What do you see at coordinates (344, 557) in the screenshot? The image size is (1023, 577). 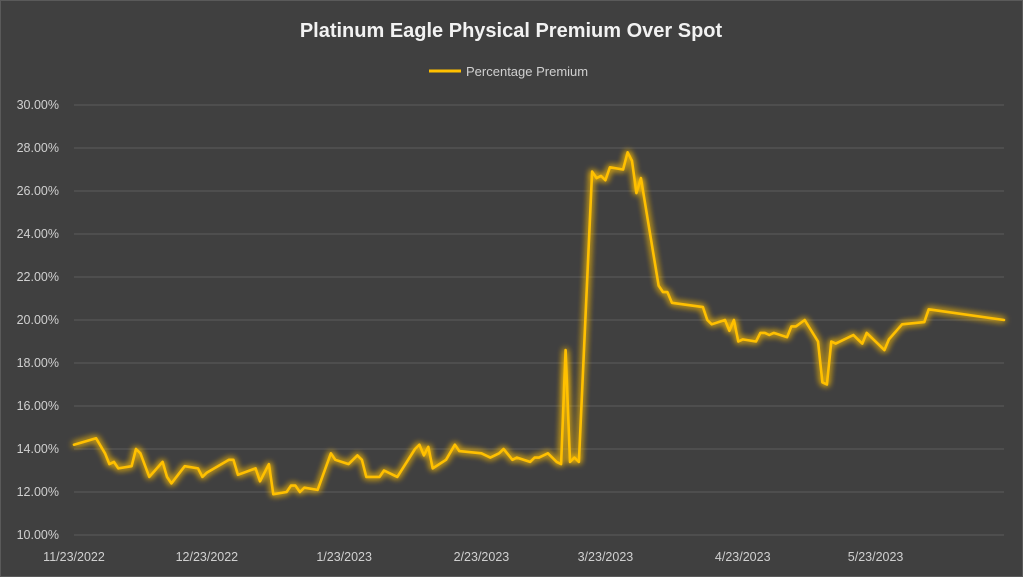 I see `x-tick-label: 1/23/2023` at bounding box center [344, 557].